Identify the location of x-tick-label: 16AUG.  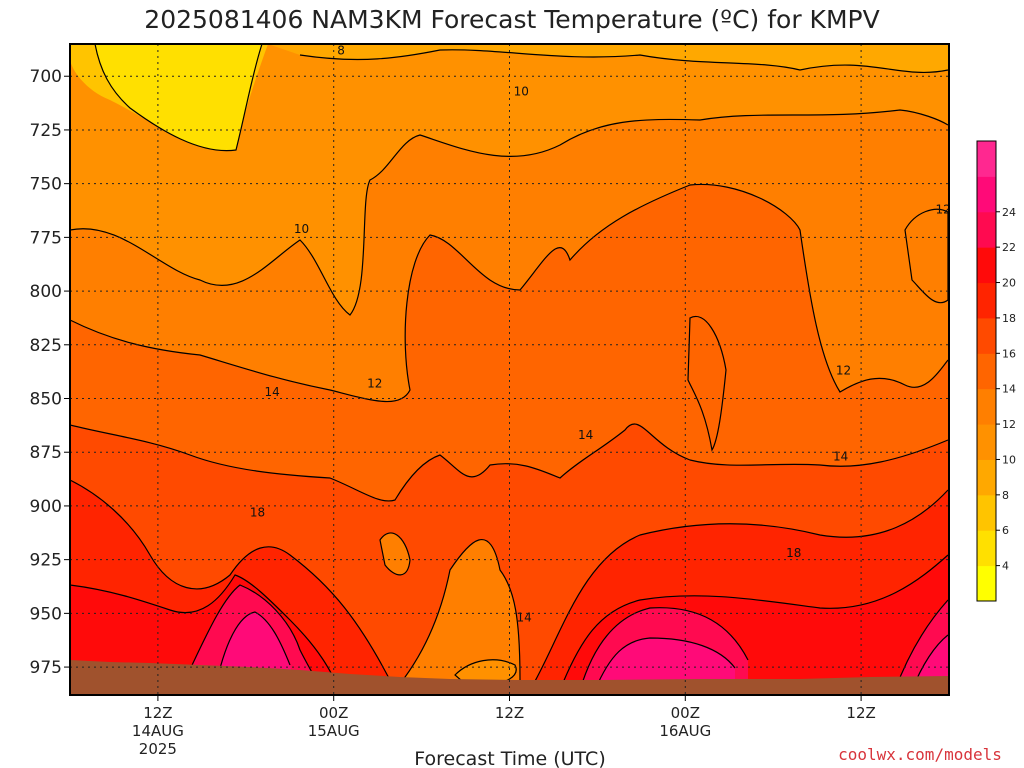
(685, 731).